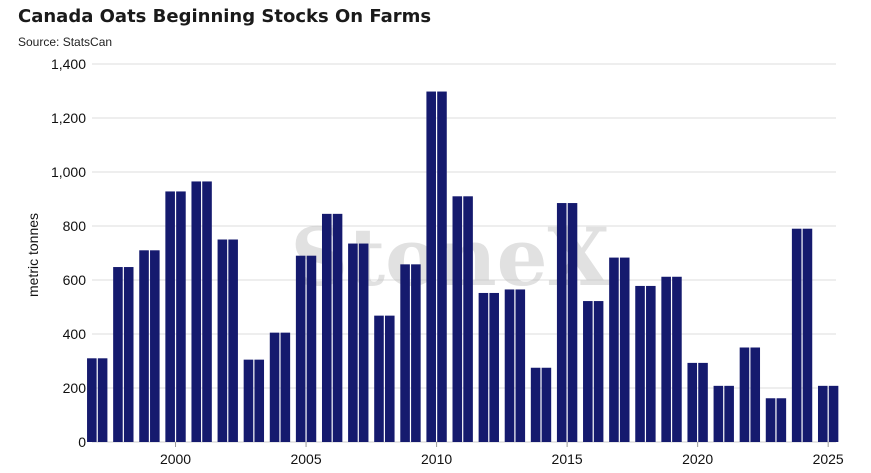 This screenshot has width=871, height=473. What do you see at coordinates (833, 413) in the screenshot?
I see `bar-2025-b` at bounding box center [833, 413].